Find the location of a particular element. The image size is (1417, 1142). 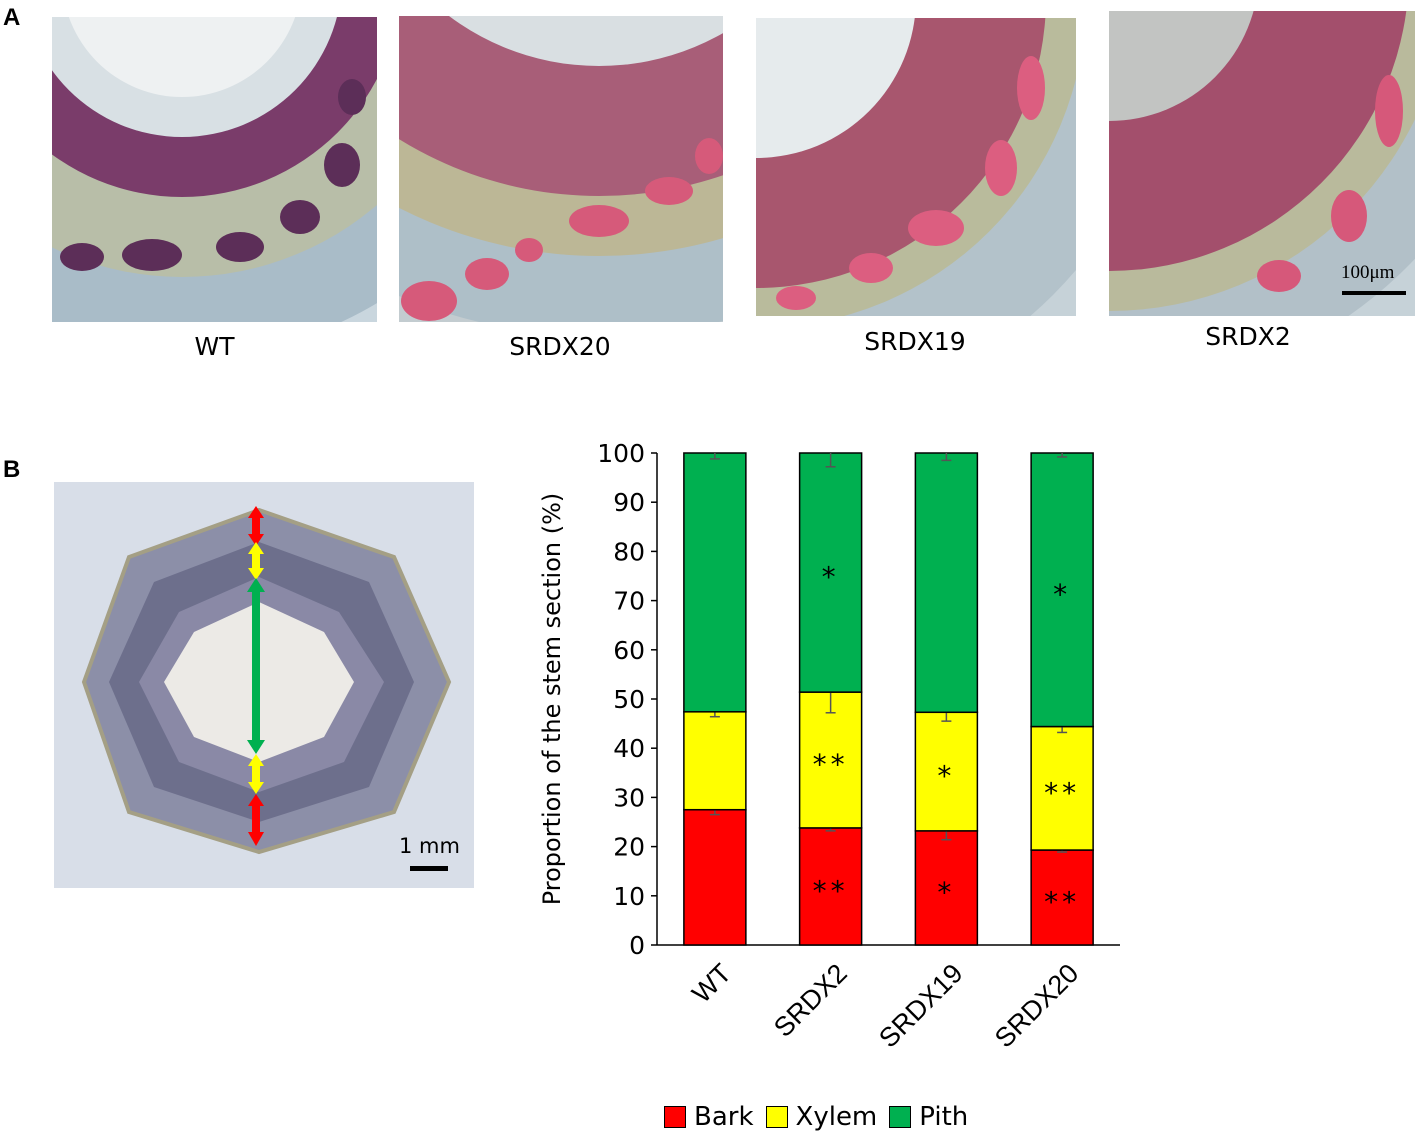

y-tick-label: 50 is located at coordinates (629, 699).